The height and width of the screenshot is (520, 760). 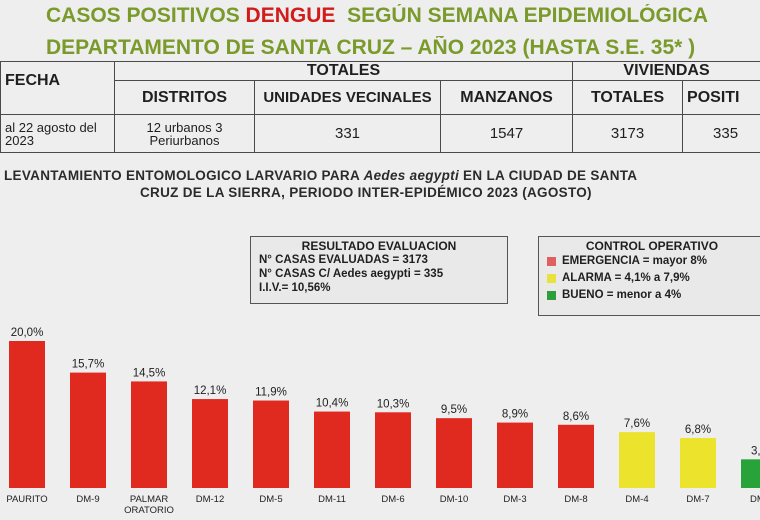 What do you see at coordinates (393, 404) in the screenshot?
I see `bar-value-label: 10,3%` at bounding box center [393, 404].